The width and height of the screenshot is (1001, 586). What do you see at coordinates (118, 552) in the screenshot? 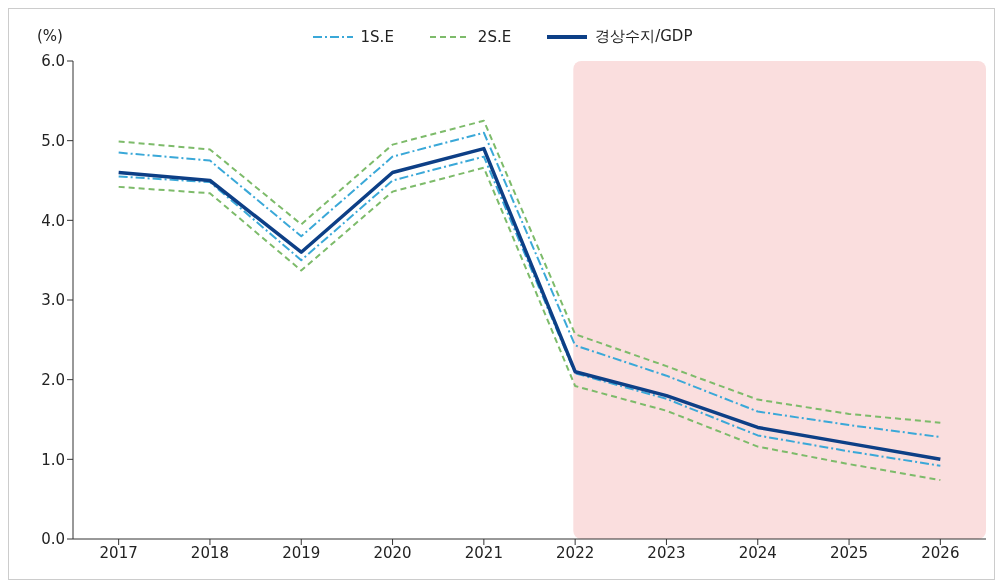
I see `x-tick-label: 2017` at bounding box center [118, 552].